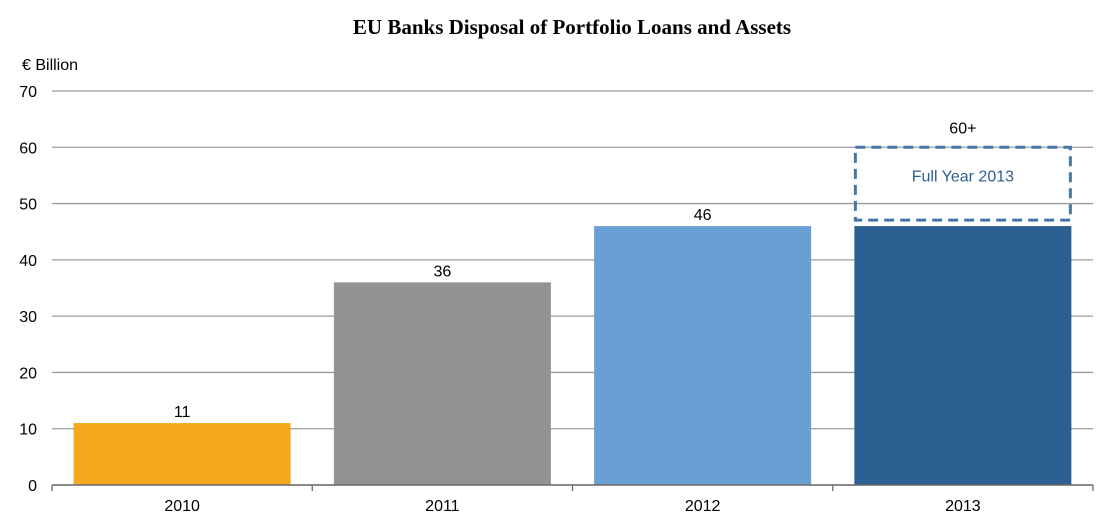  I want to click on projection-value-label: 60+, so click(962, 128).